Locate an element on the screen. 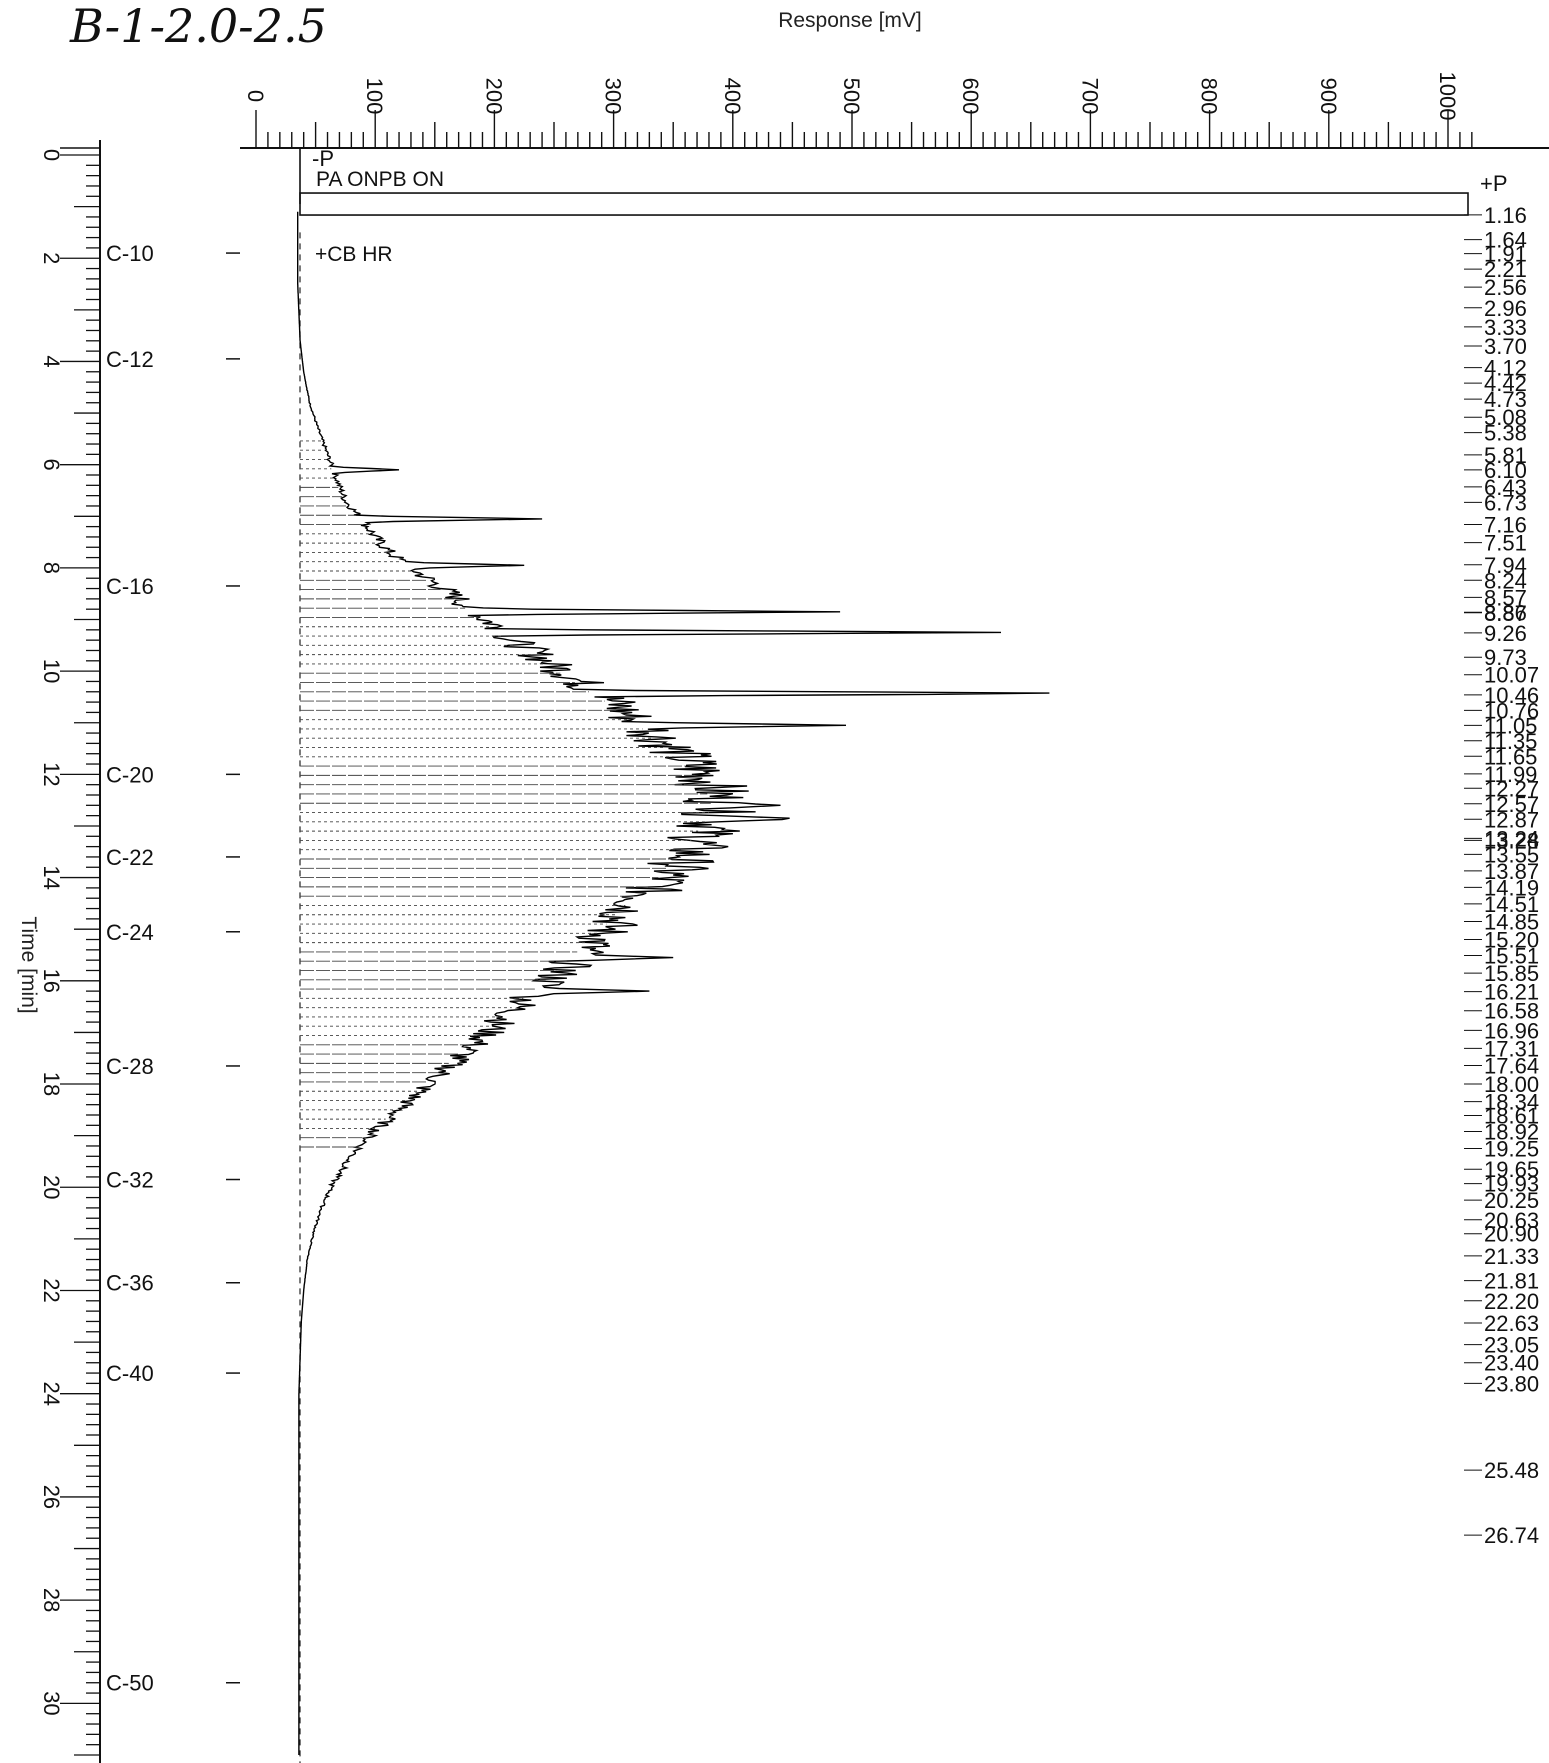 The height and width of the screenshot is (1763, 1549). retention-time-label: 13.28 is located at coordinates (1511, 840).